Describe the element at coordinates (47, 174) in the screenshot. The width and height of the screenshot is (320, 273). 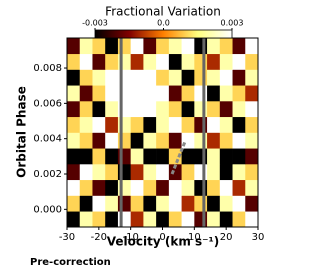
I see `y-tick-label: 0.002` at that location.